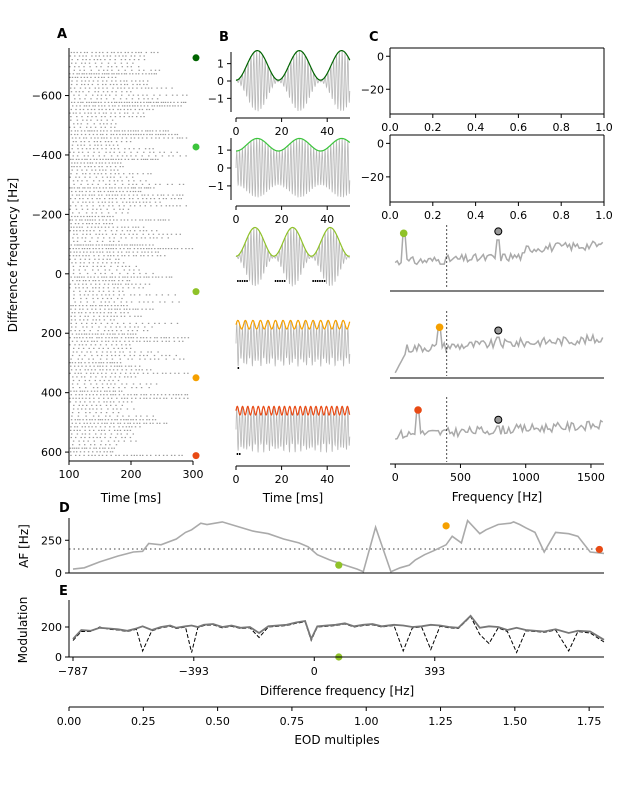  I want to click on spectrum-peak-marker, so click(439, 327).